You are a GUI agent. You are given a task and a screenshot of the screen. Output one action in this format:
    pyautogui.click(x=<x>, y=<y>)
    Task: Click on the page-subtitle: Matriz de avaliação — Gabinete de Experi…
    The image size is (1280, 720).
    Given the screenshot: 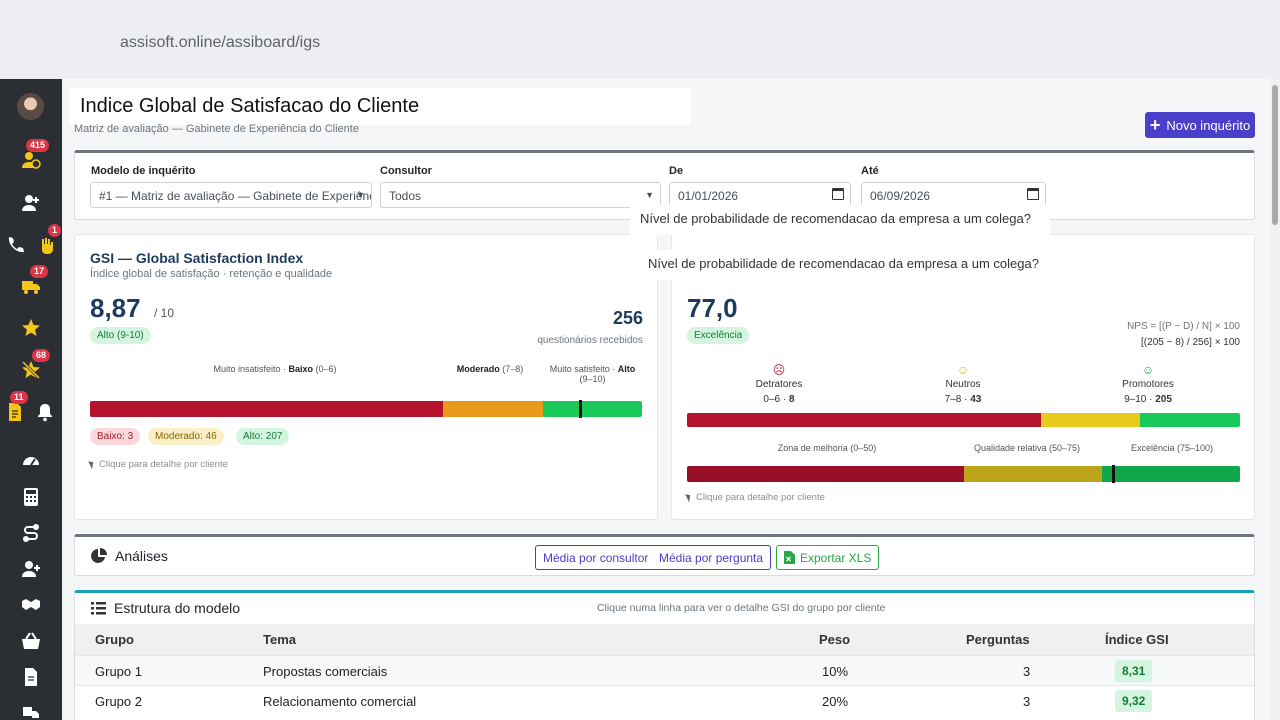 What is the action you would take?
    pyautogui.click(x=216, y=129)
    